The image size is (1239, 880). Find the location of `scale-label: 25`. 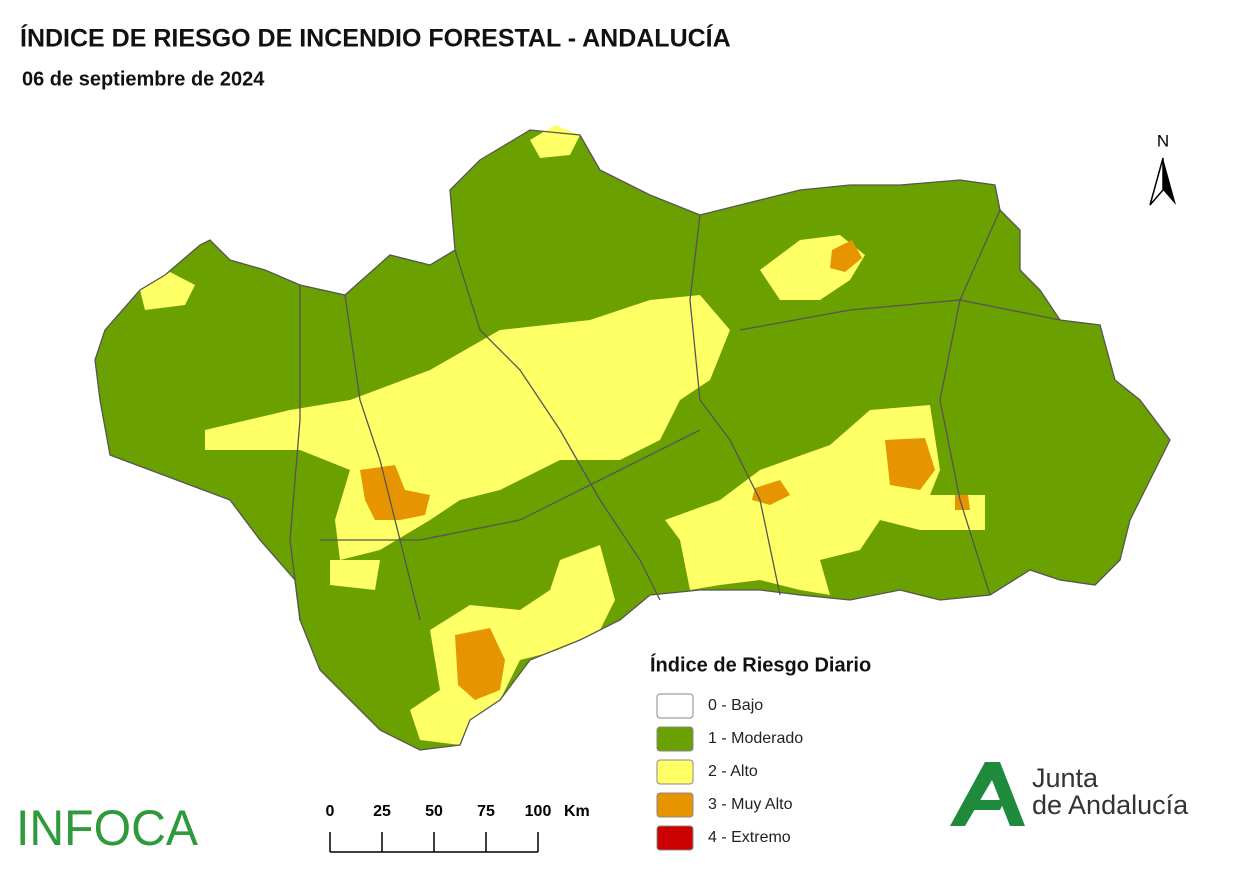

scale-label: 25 is located at coordinates (382, 811).